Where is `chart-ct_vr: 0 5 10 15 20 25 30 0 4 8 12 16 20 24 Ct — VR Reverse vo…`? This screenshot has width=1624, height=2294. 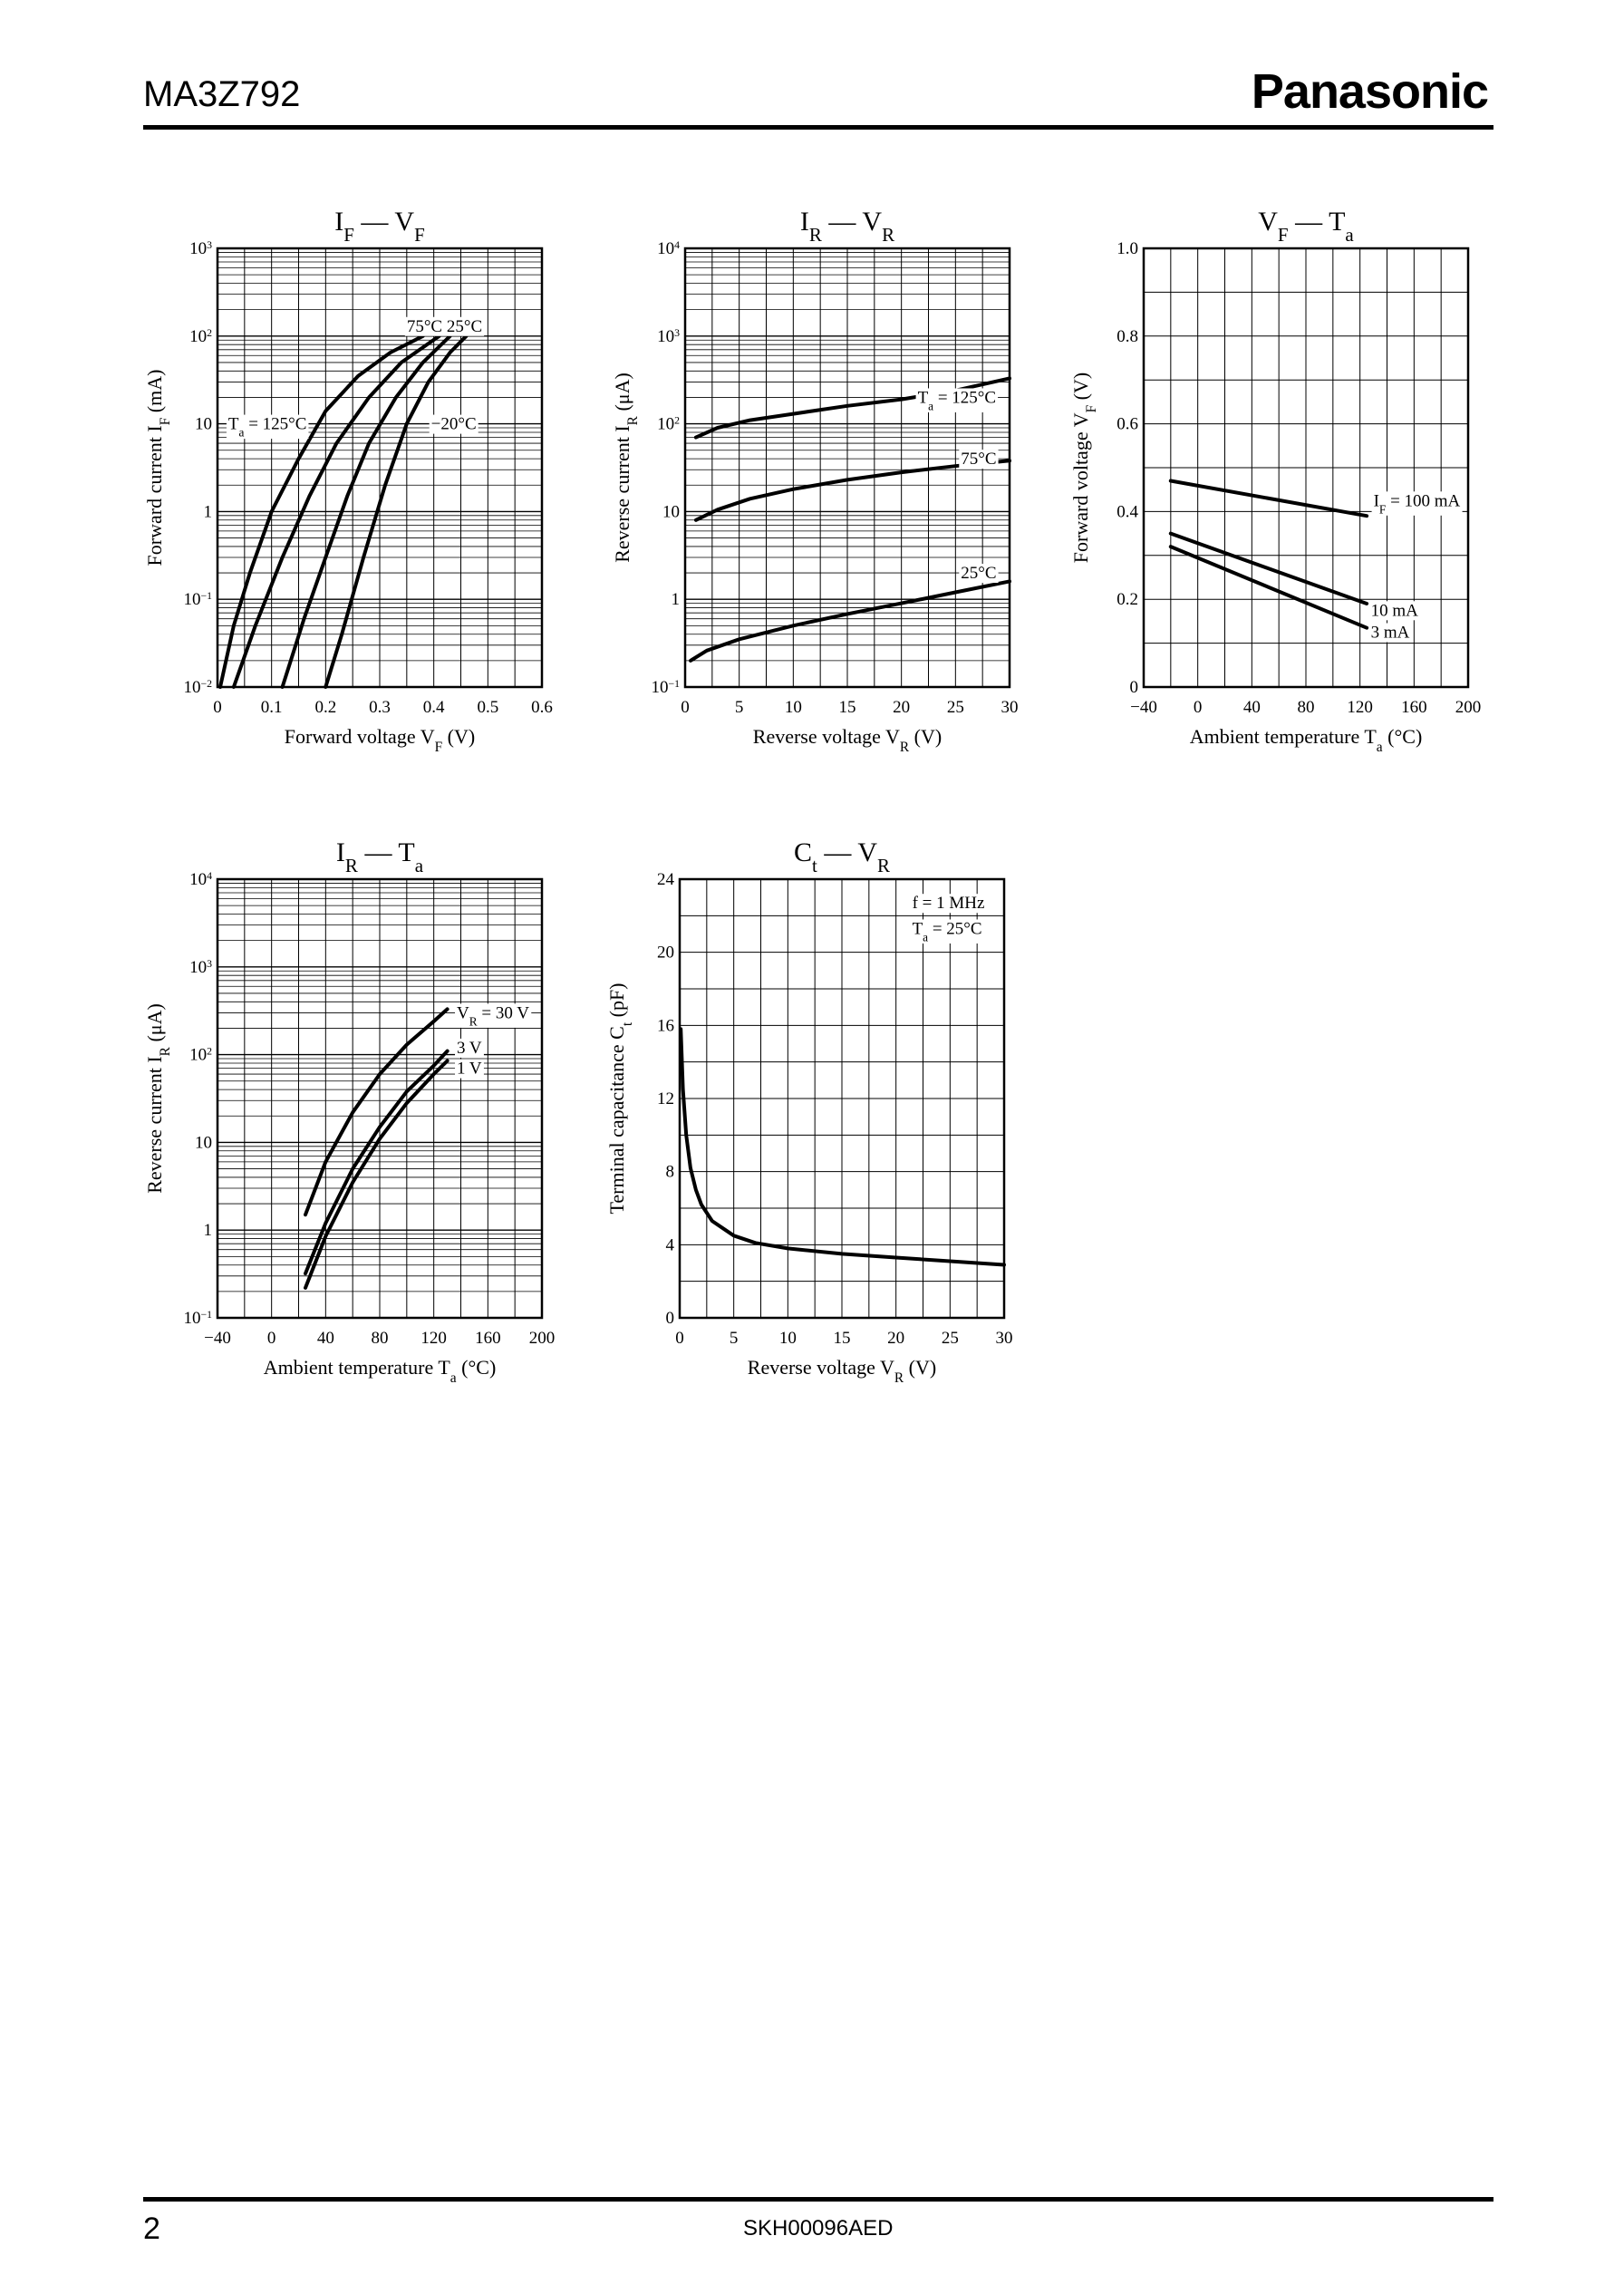
chart-ct_vr: 0 5 10 15 20 25 30 0 4 8 12 16 20 24 Ct — VR Reverse vo… is located at coordinates (809, 1111).